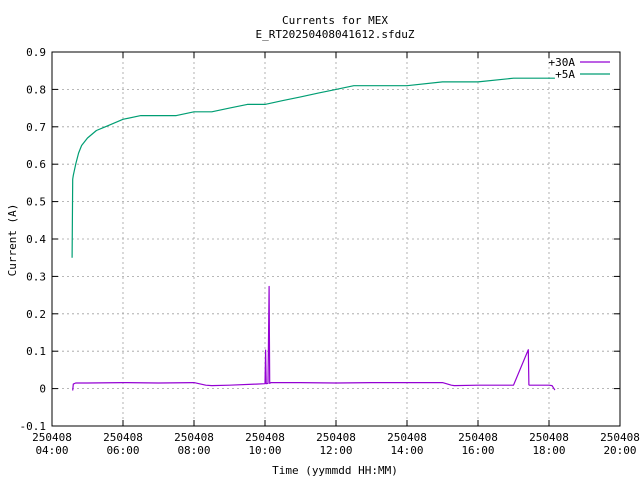 The width and height of the screenshot is (640, 480). What do you see at coordinates (36, 164) in the screenshot?
I see `y-tick-label: 0.6` at bounding box center [36, 164].